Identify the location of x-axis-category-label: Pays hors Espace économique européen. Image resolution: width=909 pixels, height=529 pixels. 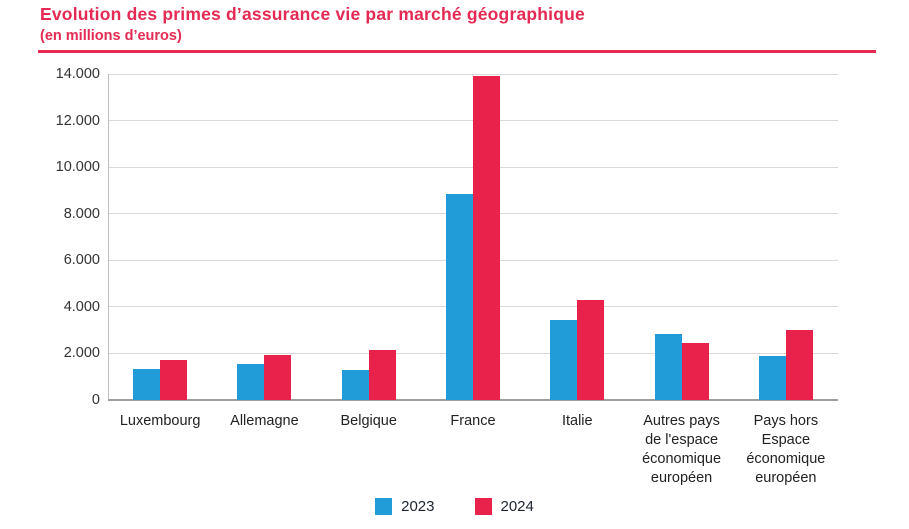
(786, 450).